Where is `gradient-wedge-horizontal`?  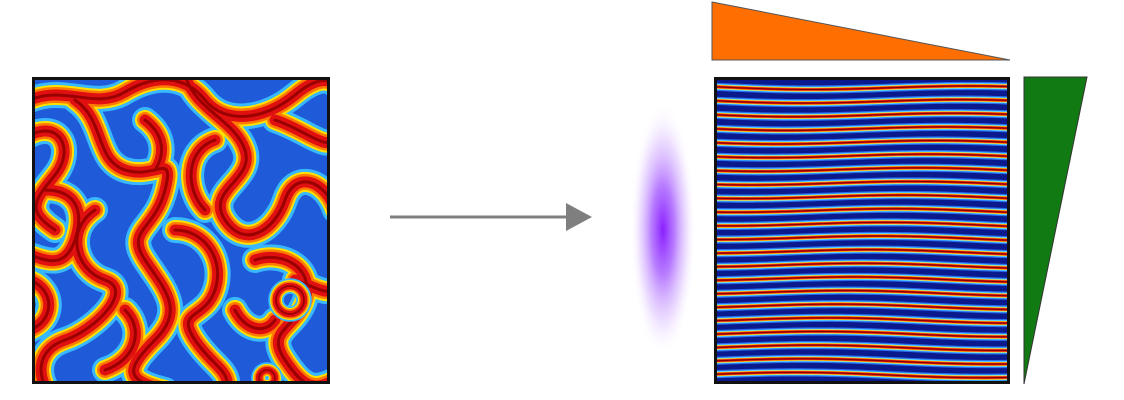
gradient-wedge-horizontal is located at coordinates (861, 31).